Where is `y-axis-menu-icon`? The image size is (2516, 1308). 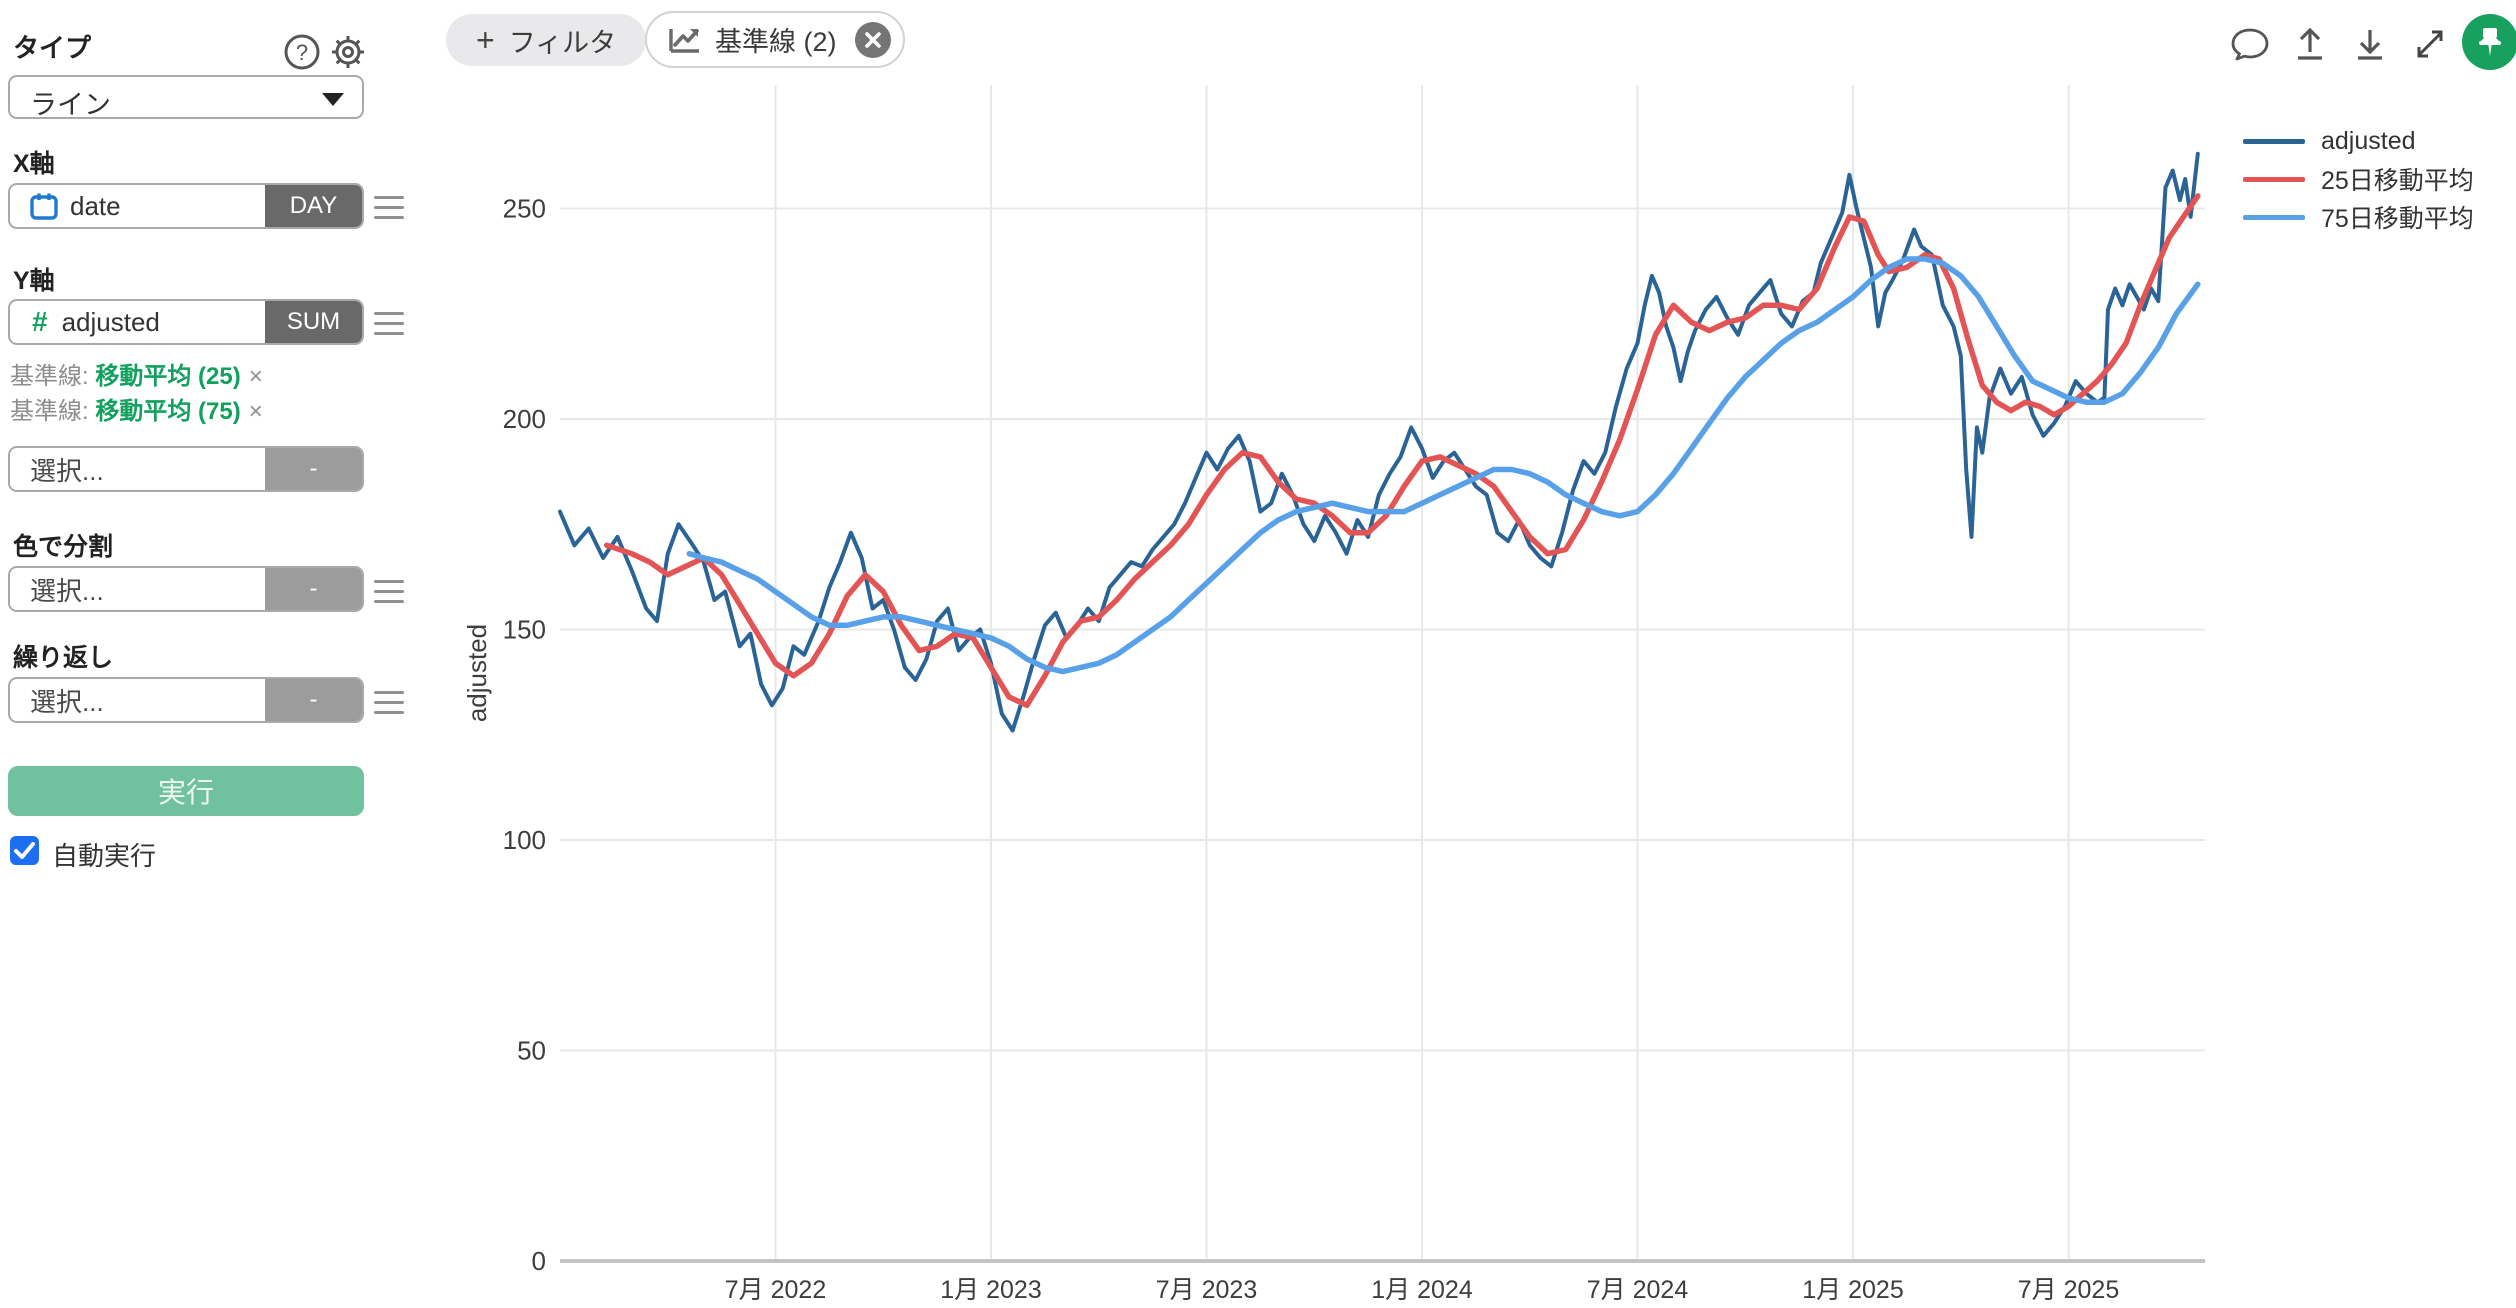 y-axis-menu-icon is located at coordinates (389, 325).